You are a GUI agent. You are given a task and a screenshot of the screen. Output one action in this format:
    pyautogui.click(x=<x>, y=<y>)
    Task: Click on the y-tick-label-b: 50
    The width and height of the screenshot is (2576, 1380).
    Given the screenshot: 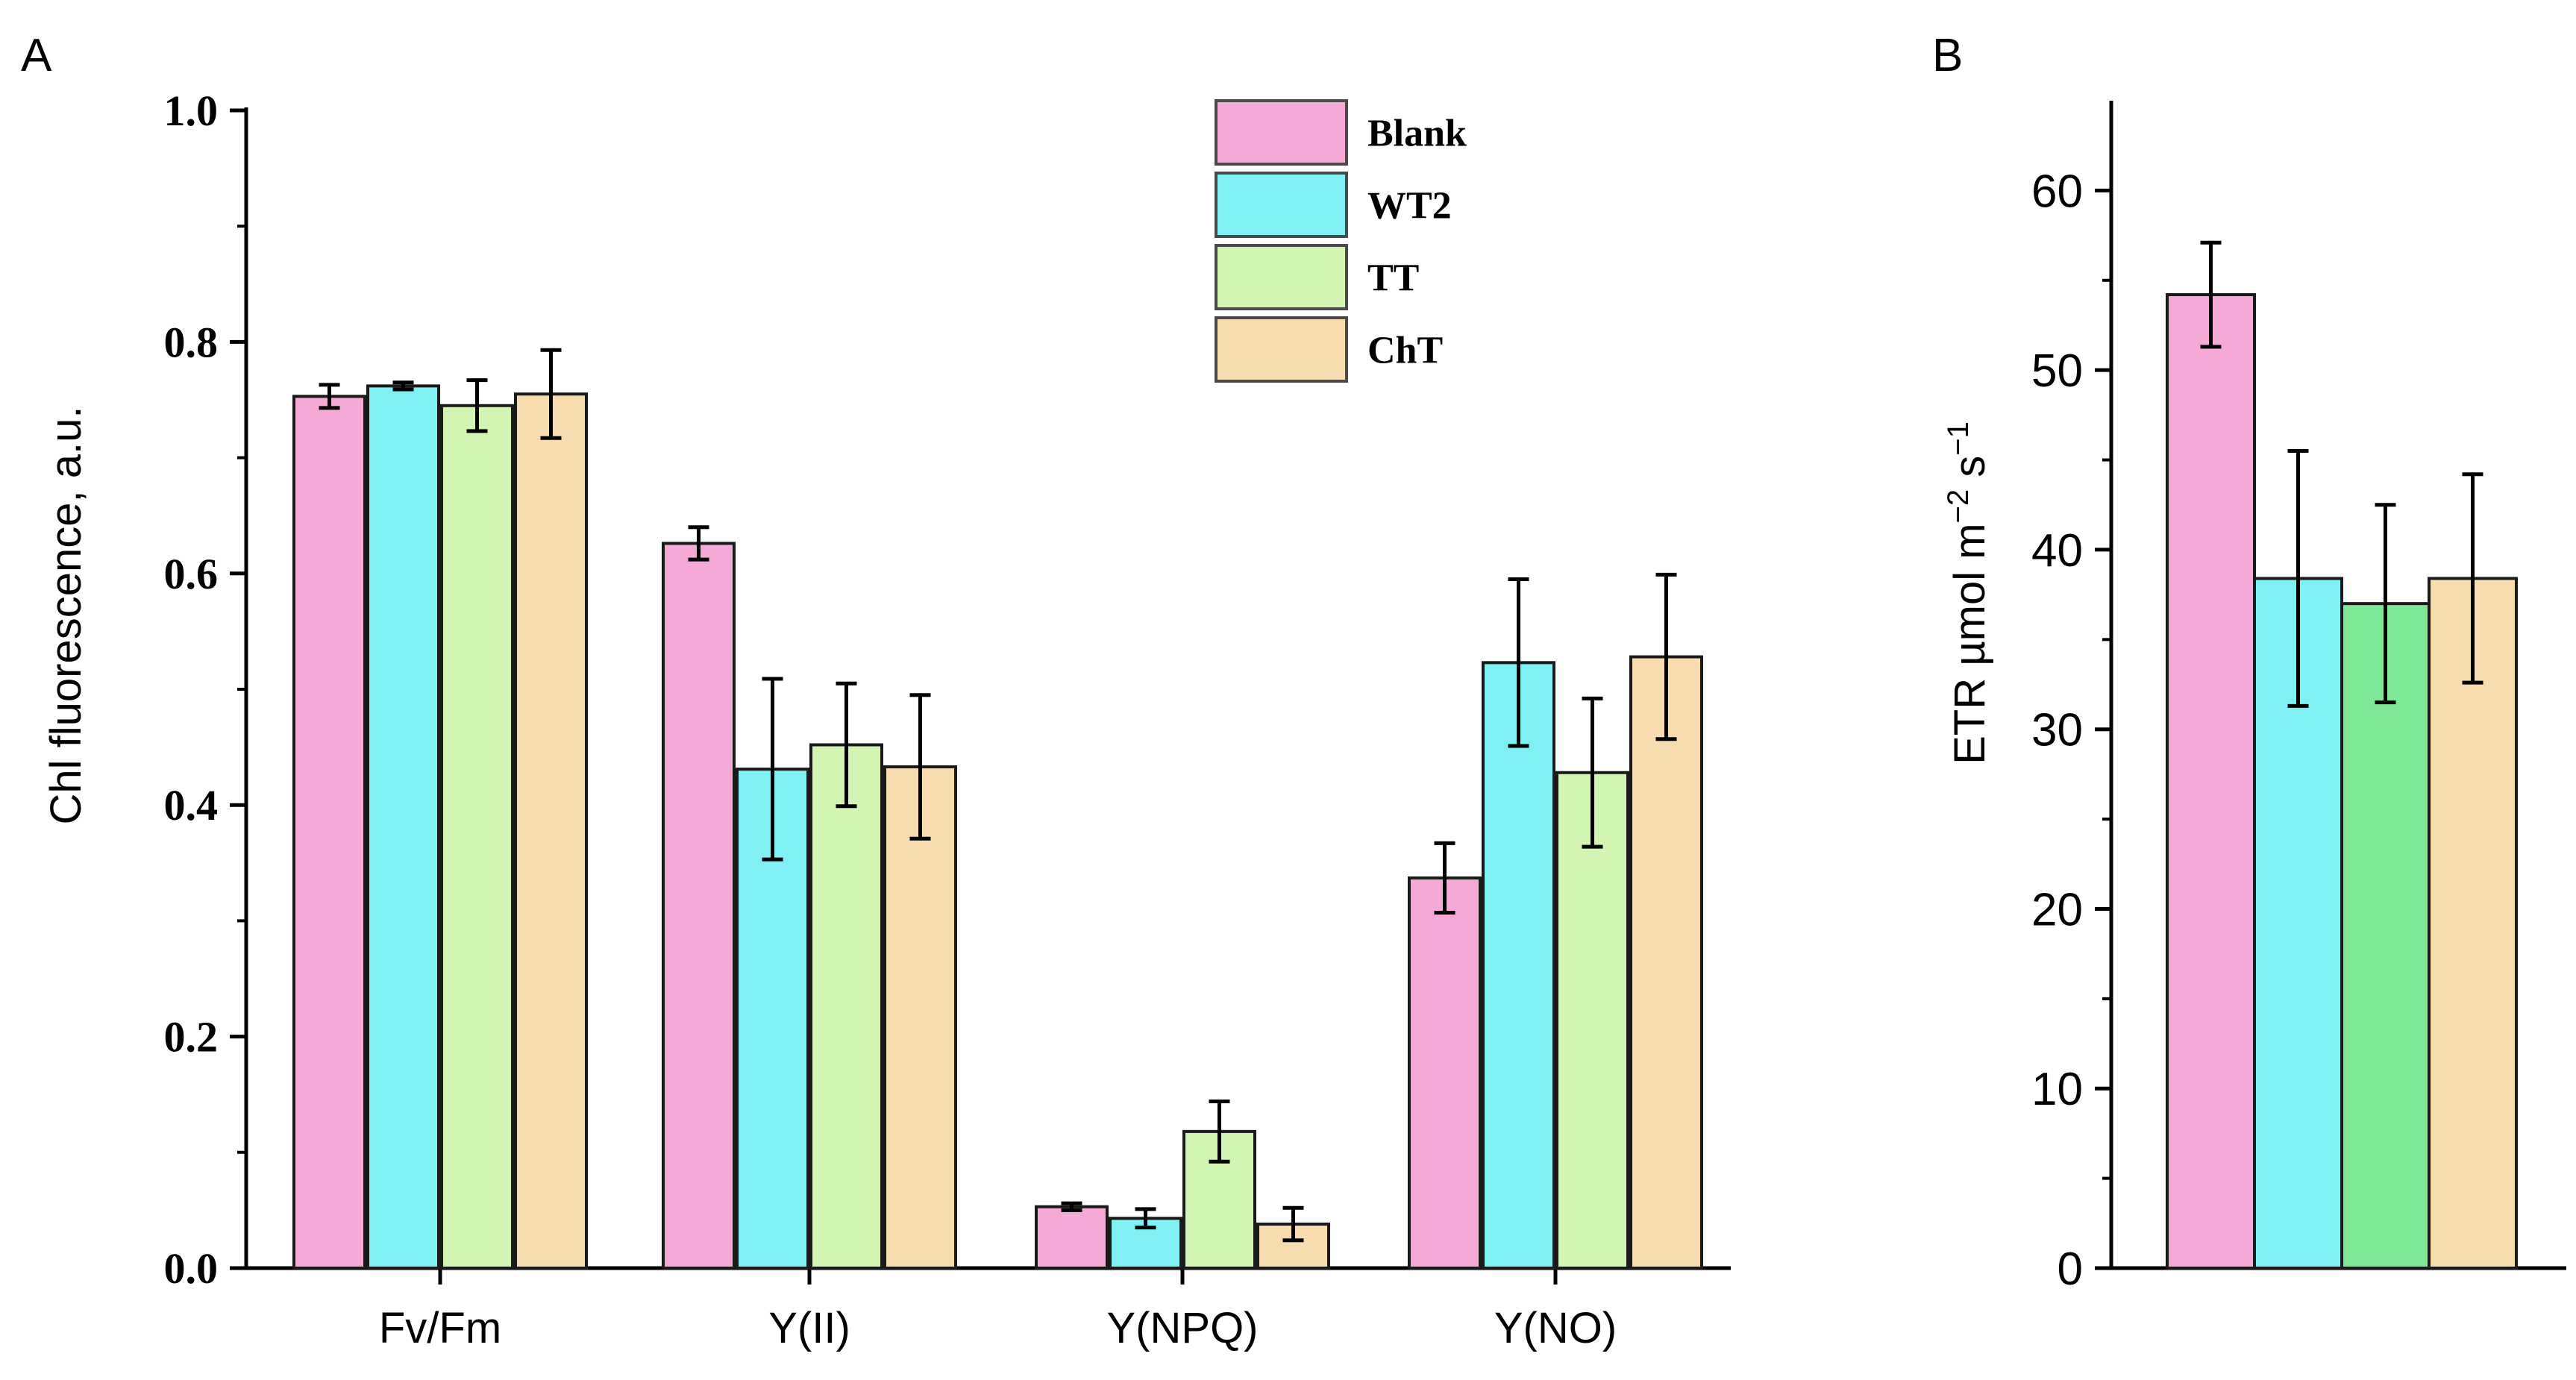 What is the action you would take?
    pyautogui.click(x=2057, y=371)
    